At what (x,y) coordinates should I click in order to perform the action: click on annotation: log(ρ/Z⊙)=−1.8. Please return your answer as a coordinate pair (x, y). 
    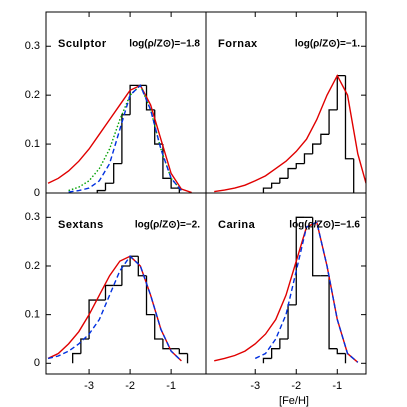
    Looking at the image, I should click on (164, 44).